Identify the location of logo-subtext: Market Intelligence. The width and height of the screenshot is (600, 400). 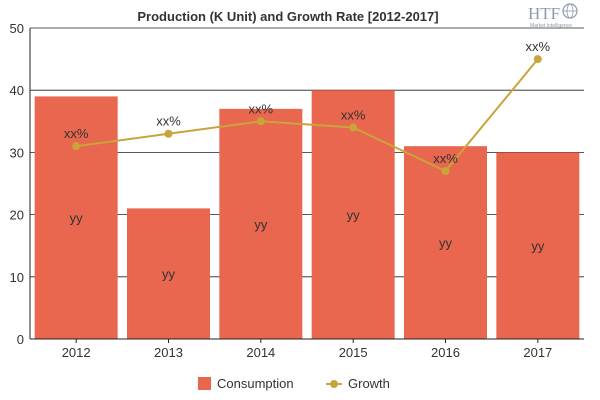
(551, 26).